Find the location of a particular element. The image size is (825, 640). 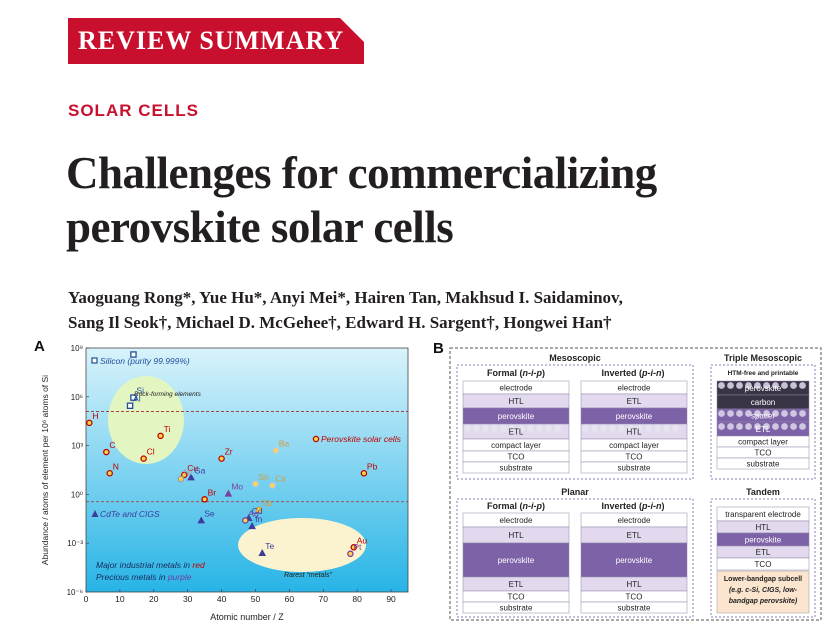

point-label-ag: Ag is located at coordinates (253, 513).